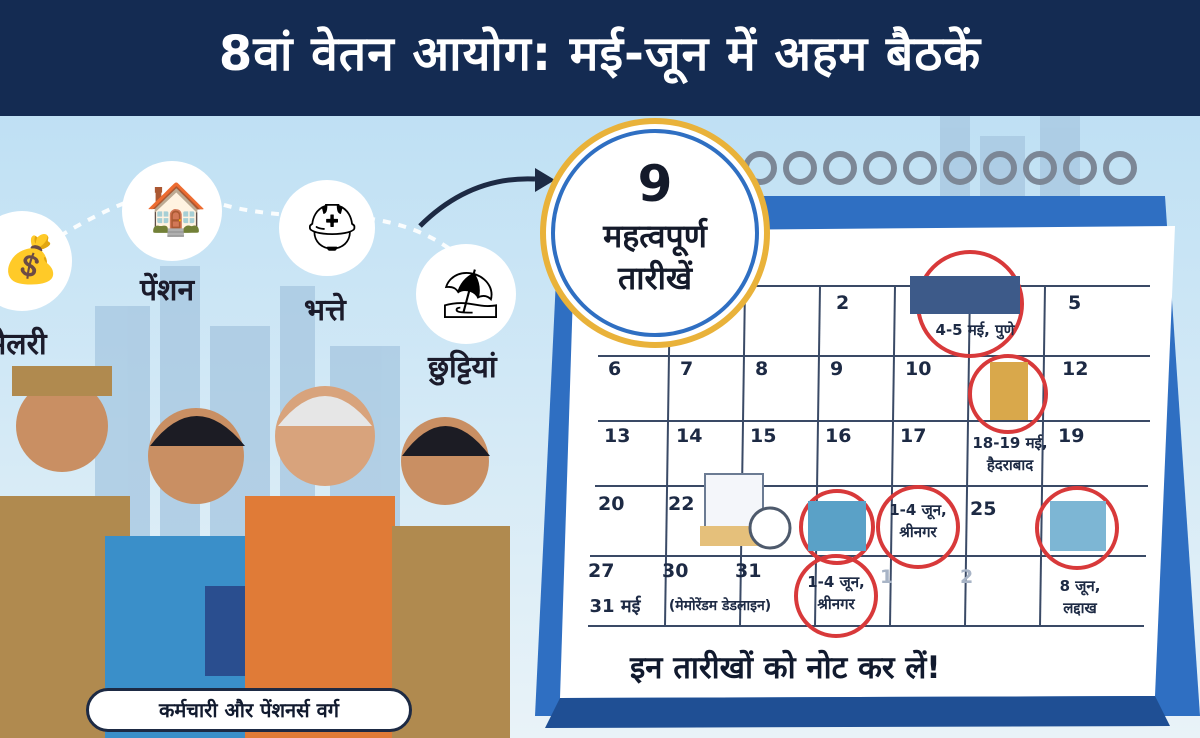  What do you see at coordinates (675, 571) in the screenshot?
I see `calendar-day: 30` at bounding box center [675, 571].